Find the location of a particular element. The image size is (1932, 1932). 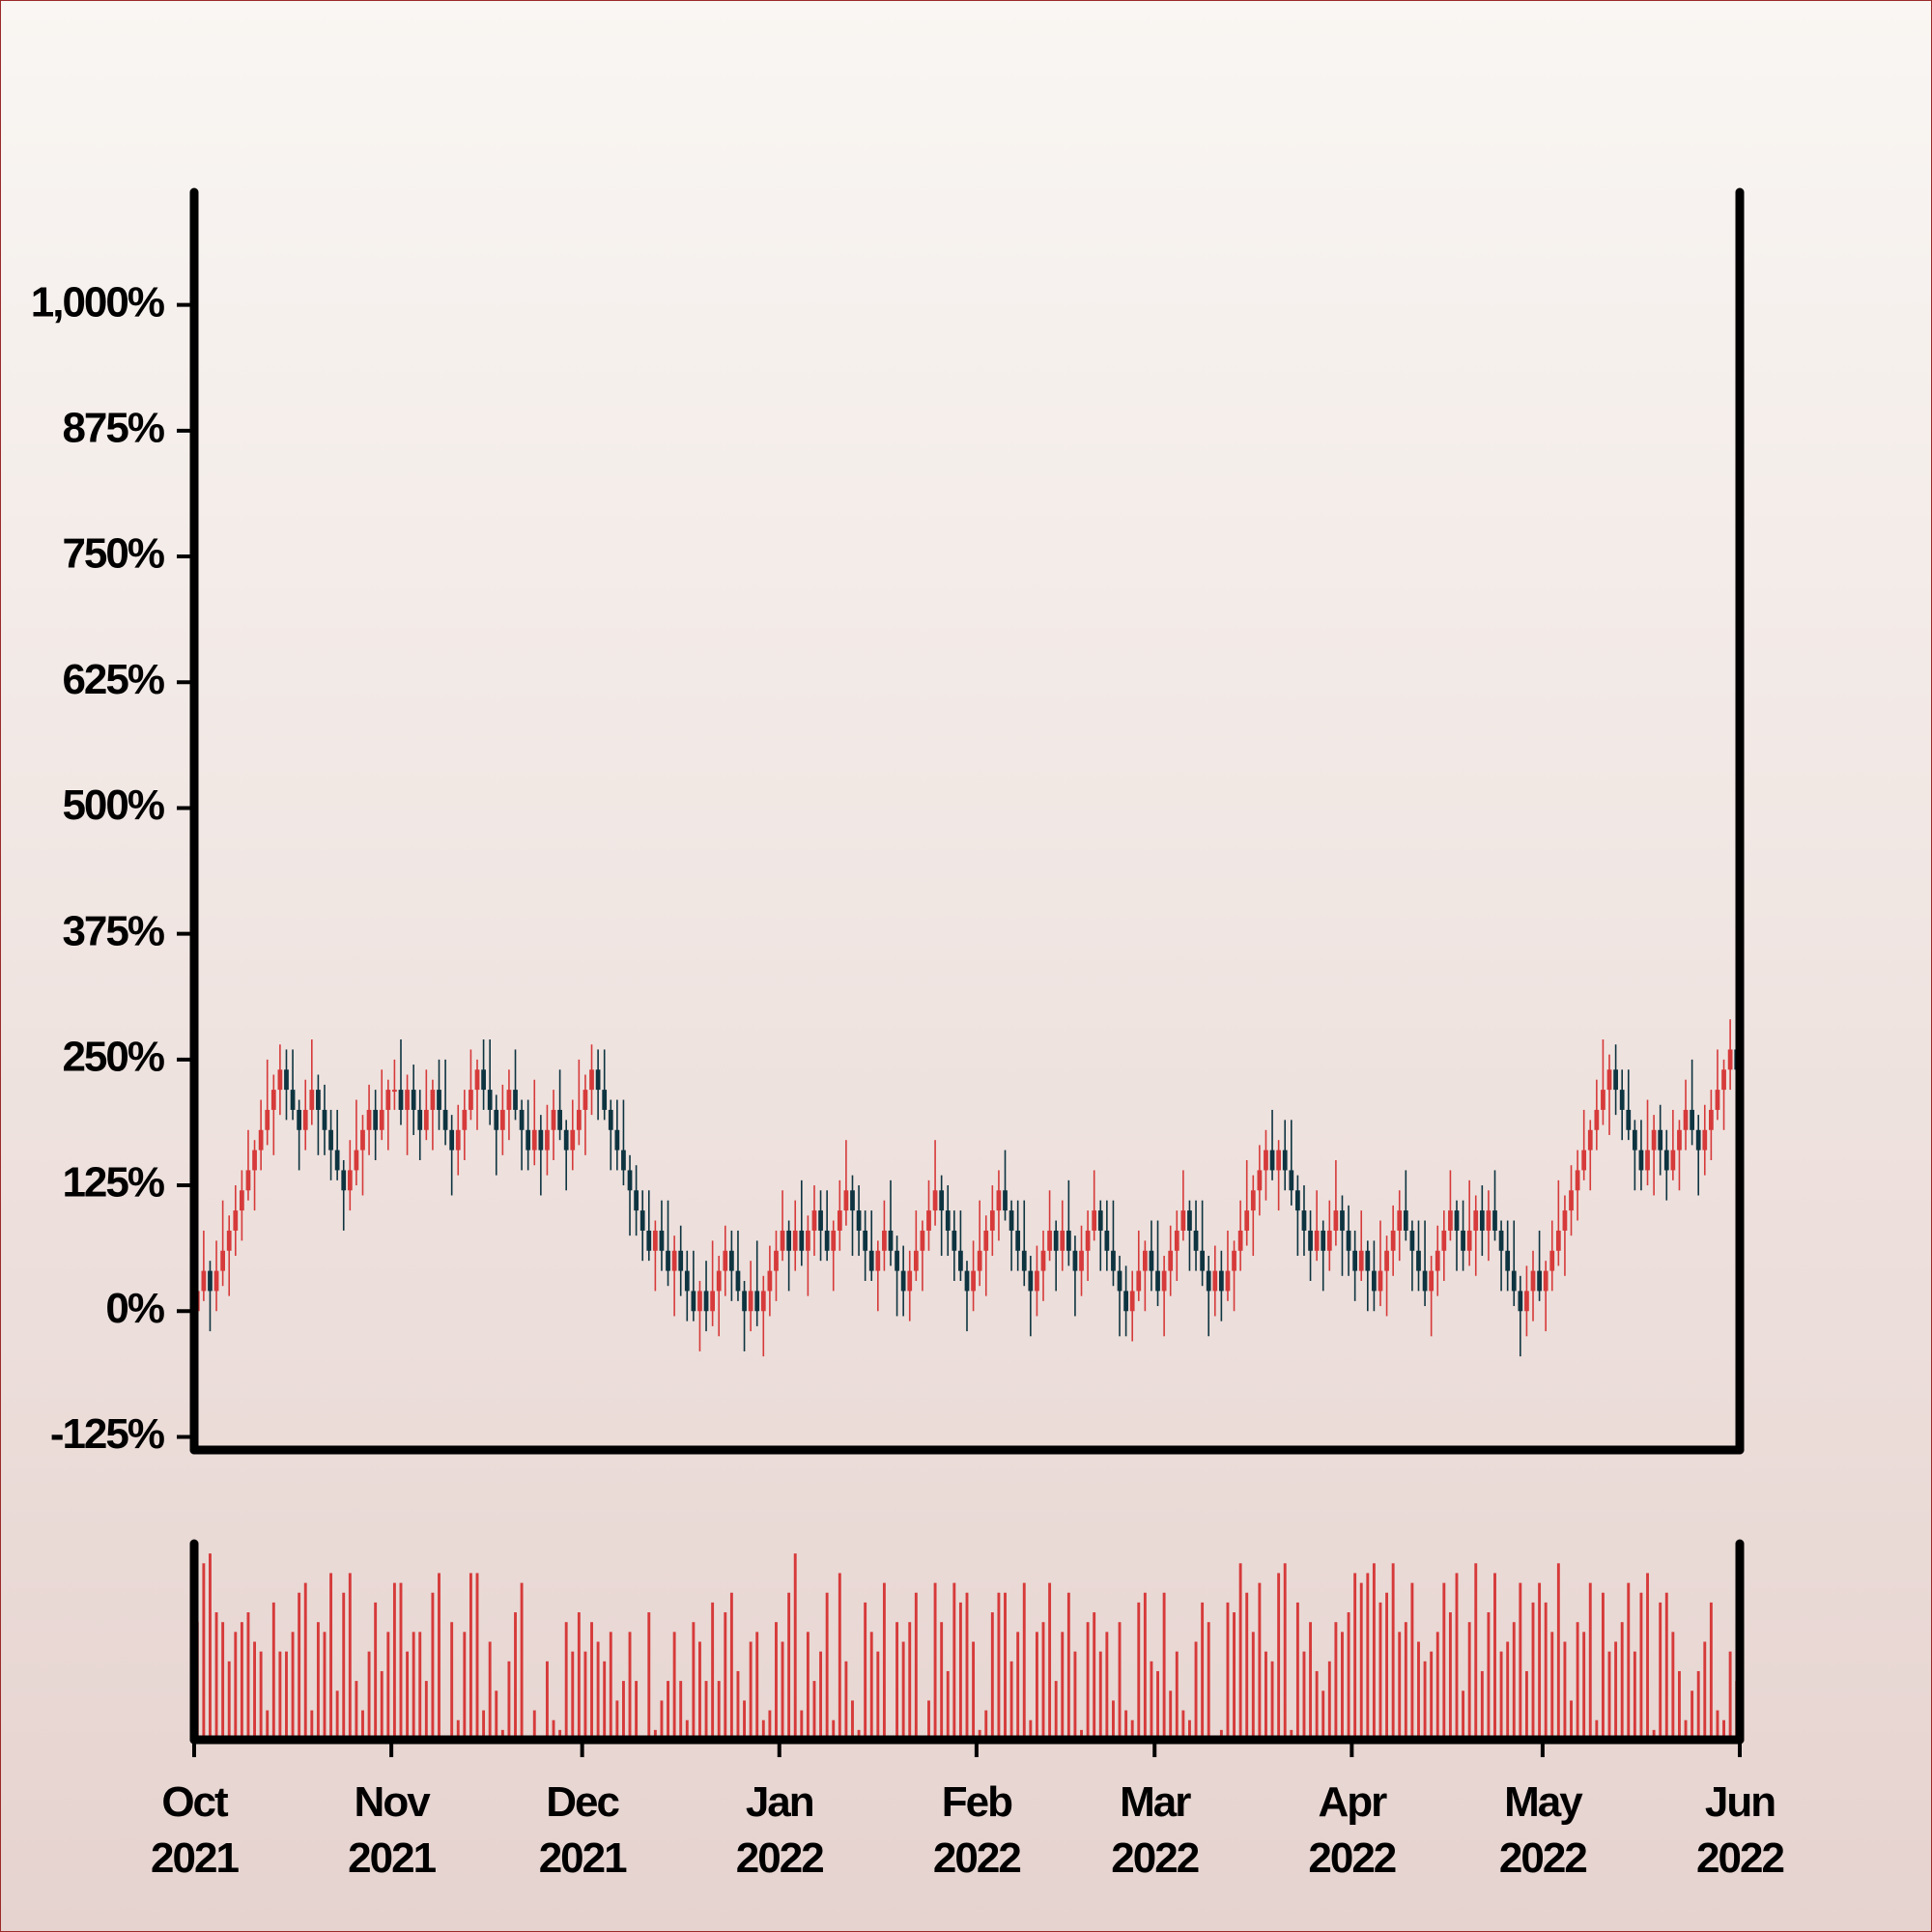

y-tick-label: 125% is located at coordinates (112, 1183).